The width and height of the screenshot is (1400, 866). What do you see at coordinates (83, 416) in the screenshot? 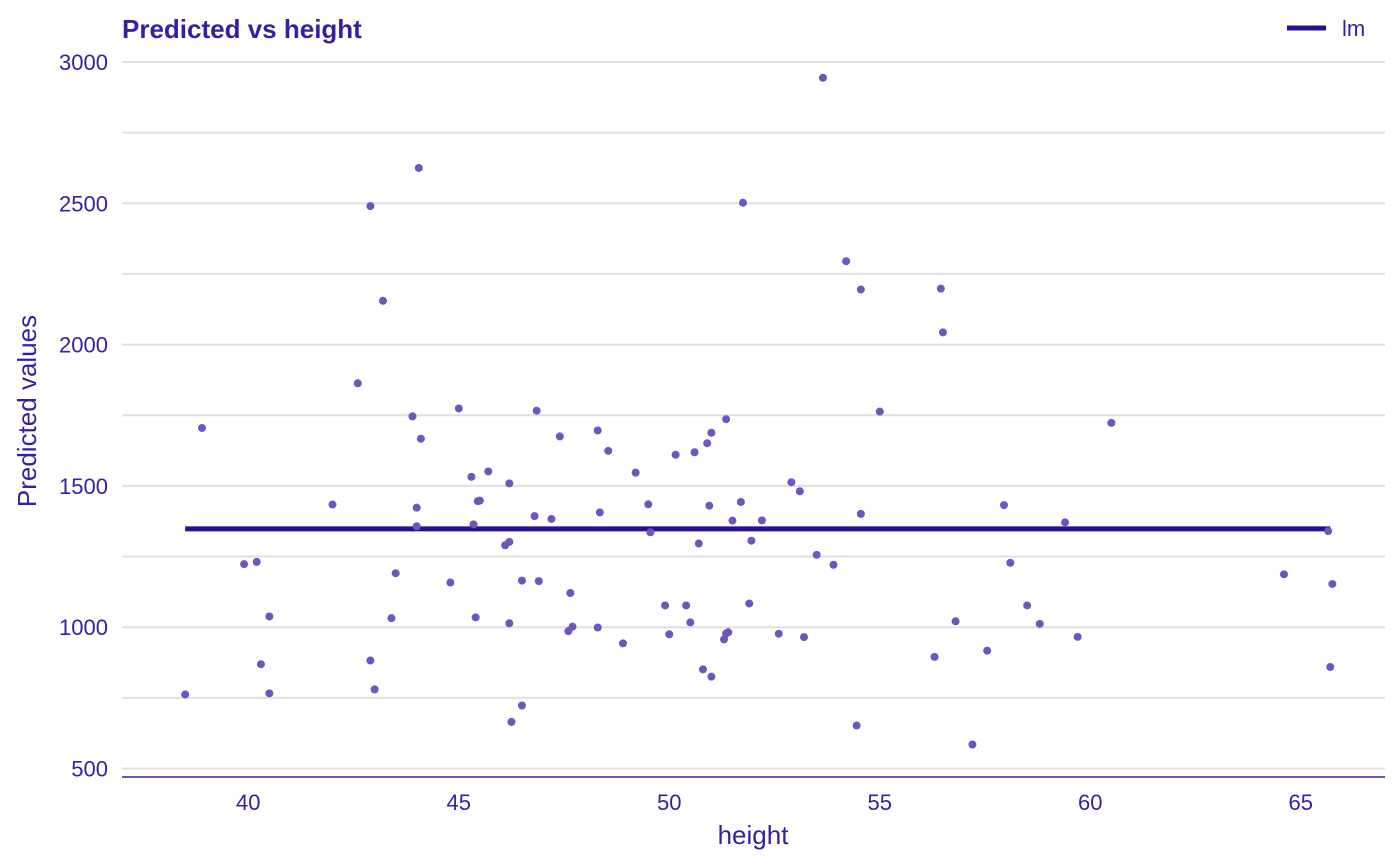
I see `y-axis-ticks: 500 1000 1500 2000 2500 3000` at bounding box center [83, 416].